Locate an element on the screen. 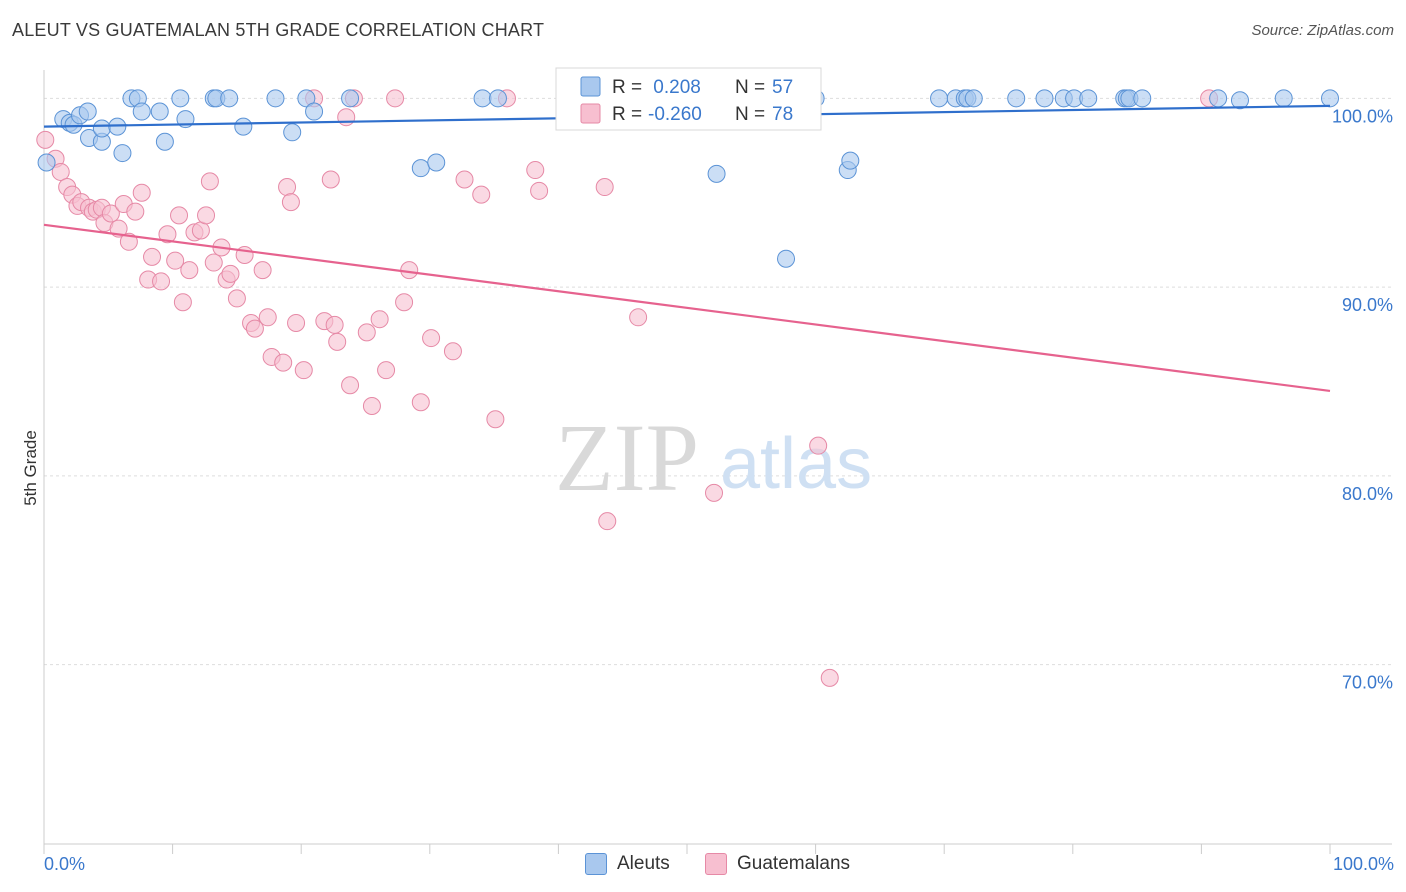 This screenshot has height=892, width=1406. legend-n-value-aleuts: 57 is located at coordinates (782, 87).